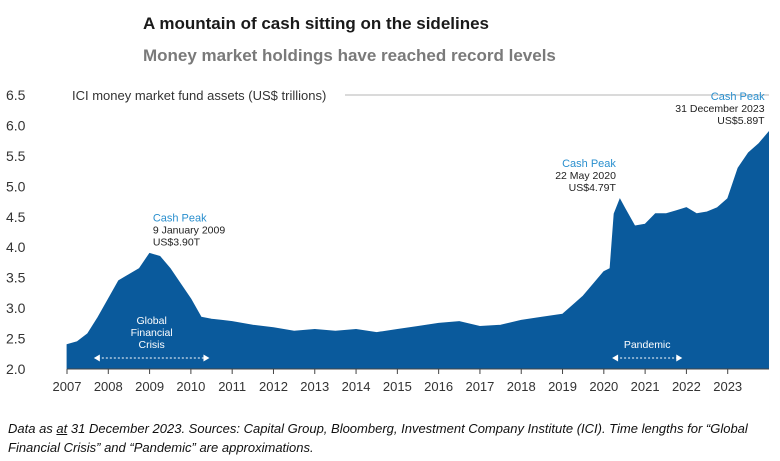 The width and height of the screenshot is (780, 461). I want to click on y-tick-label: 6.5, so click(16, 95).